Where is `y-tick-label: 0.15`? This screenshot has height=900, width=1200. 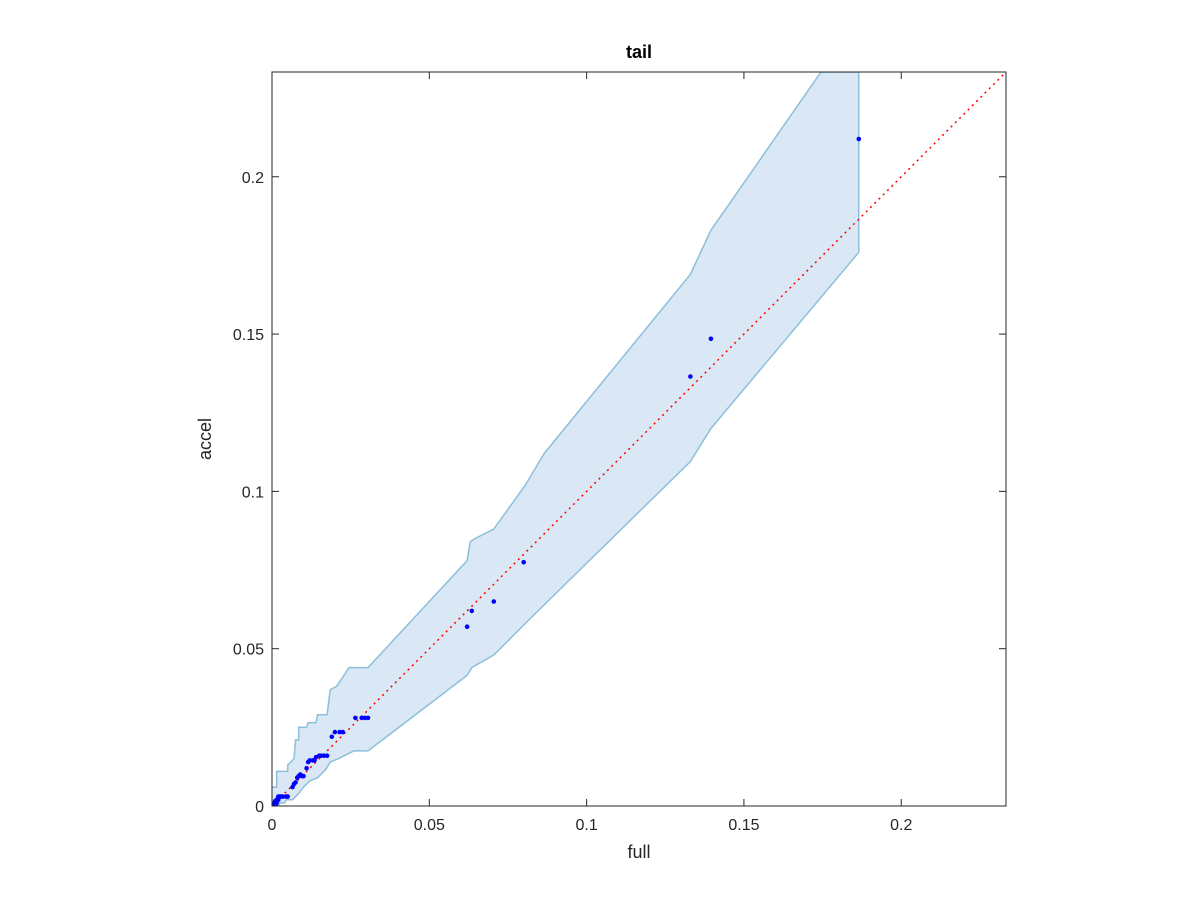 y-tick-label: 0.15 is located at coordinates (248, 335).